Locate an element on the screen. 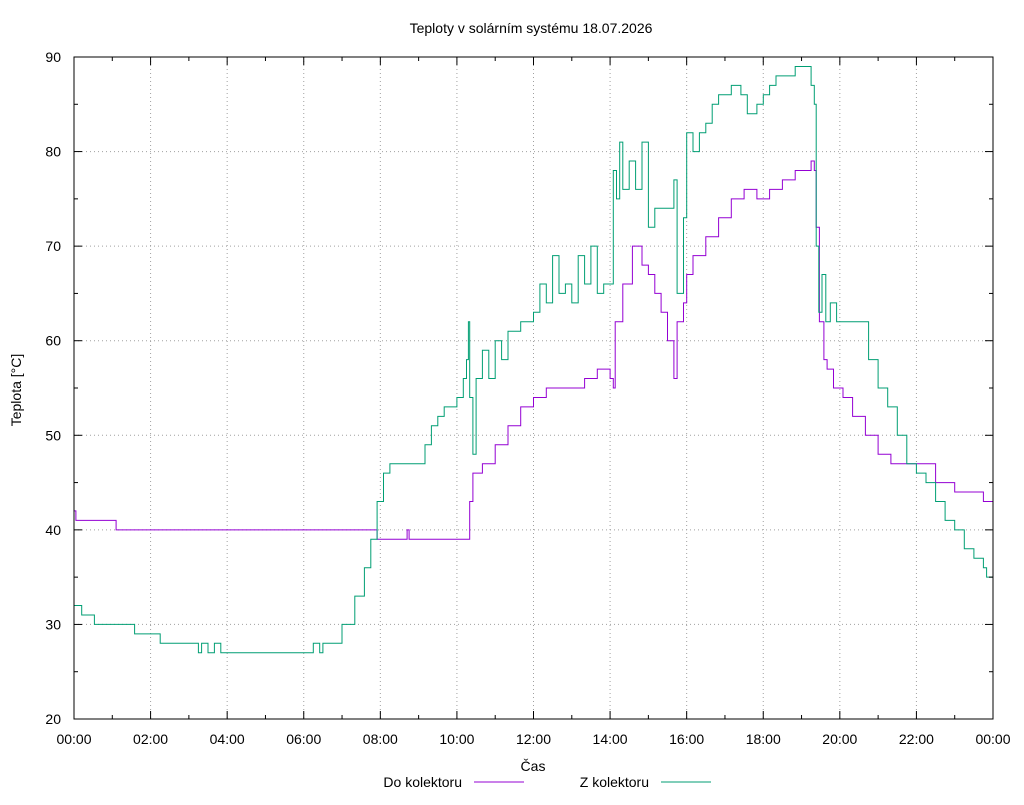 Image resolution: width=1024 pixels, height=805 pixels. x-tick-label: 08:00 is located at coordinates (380, 739).